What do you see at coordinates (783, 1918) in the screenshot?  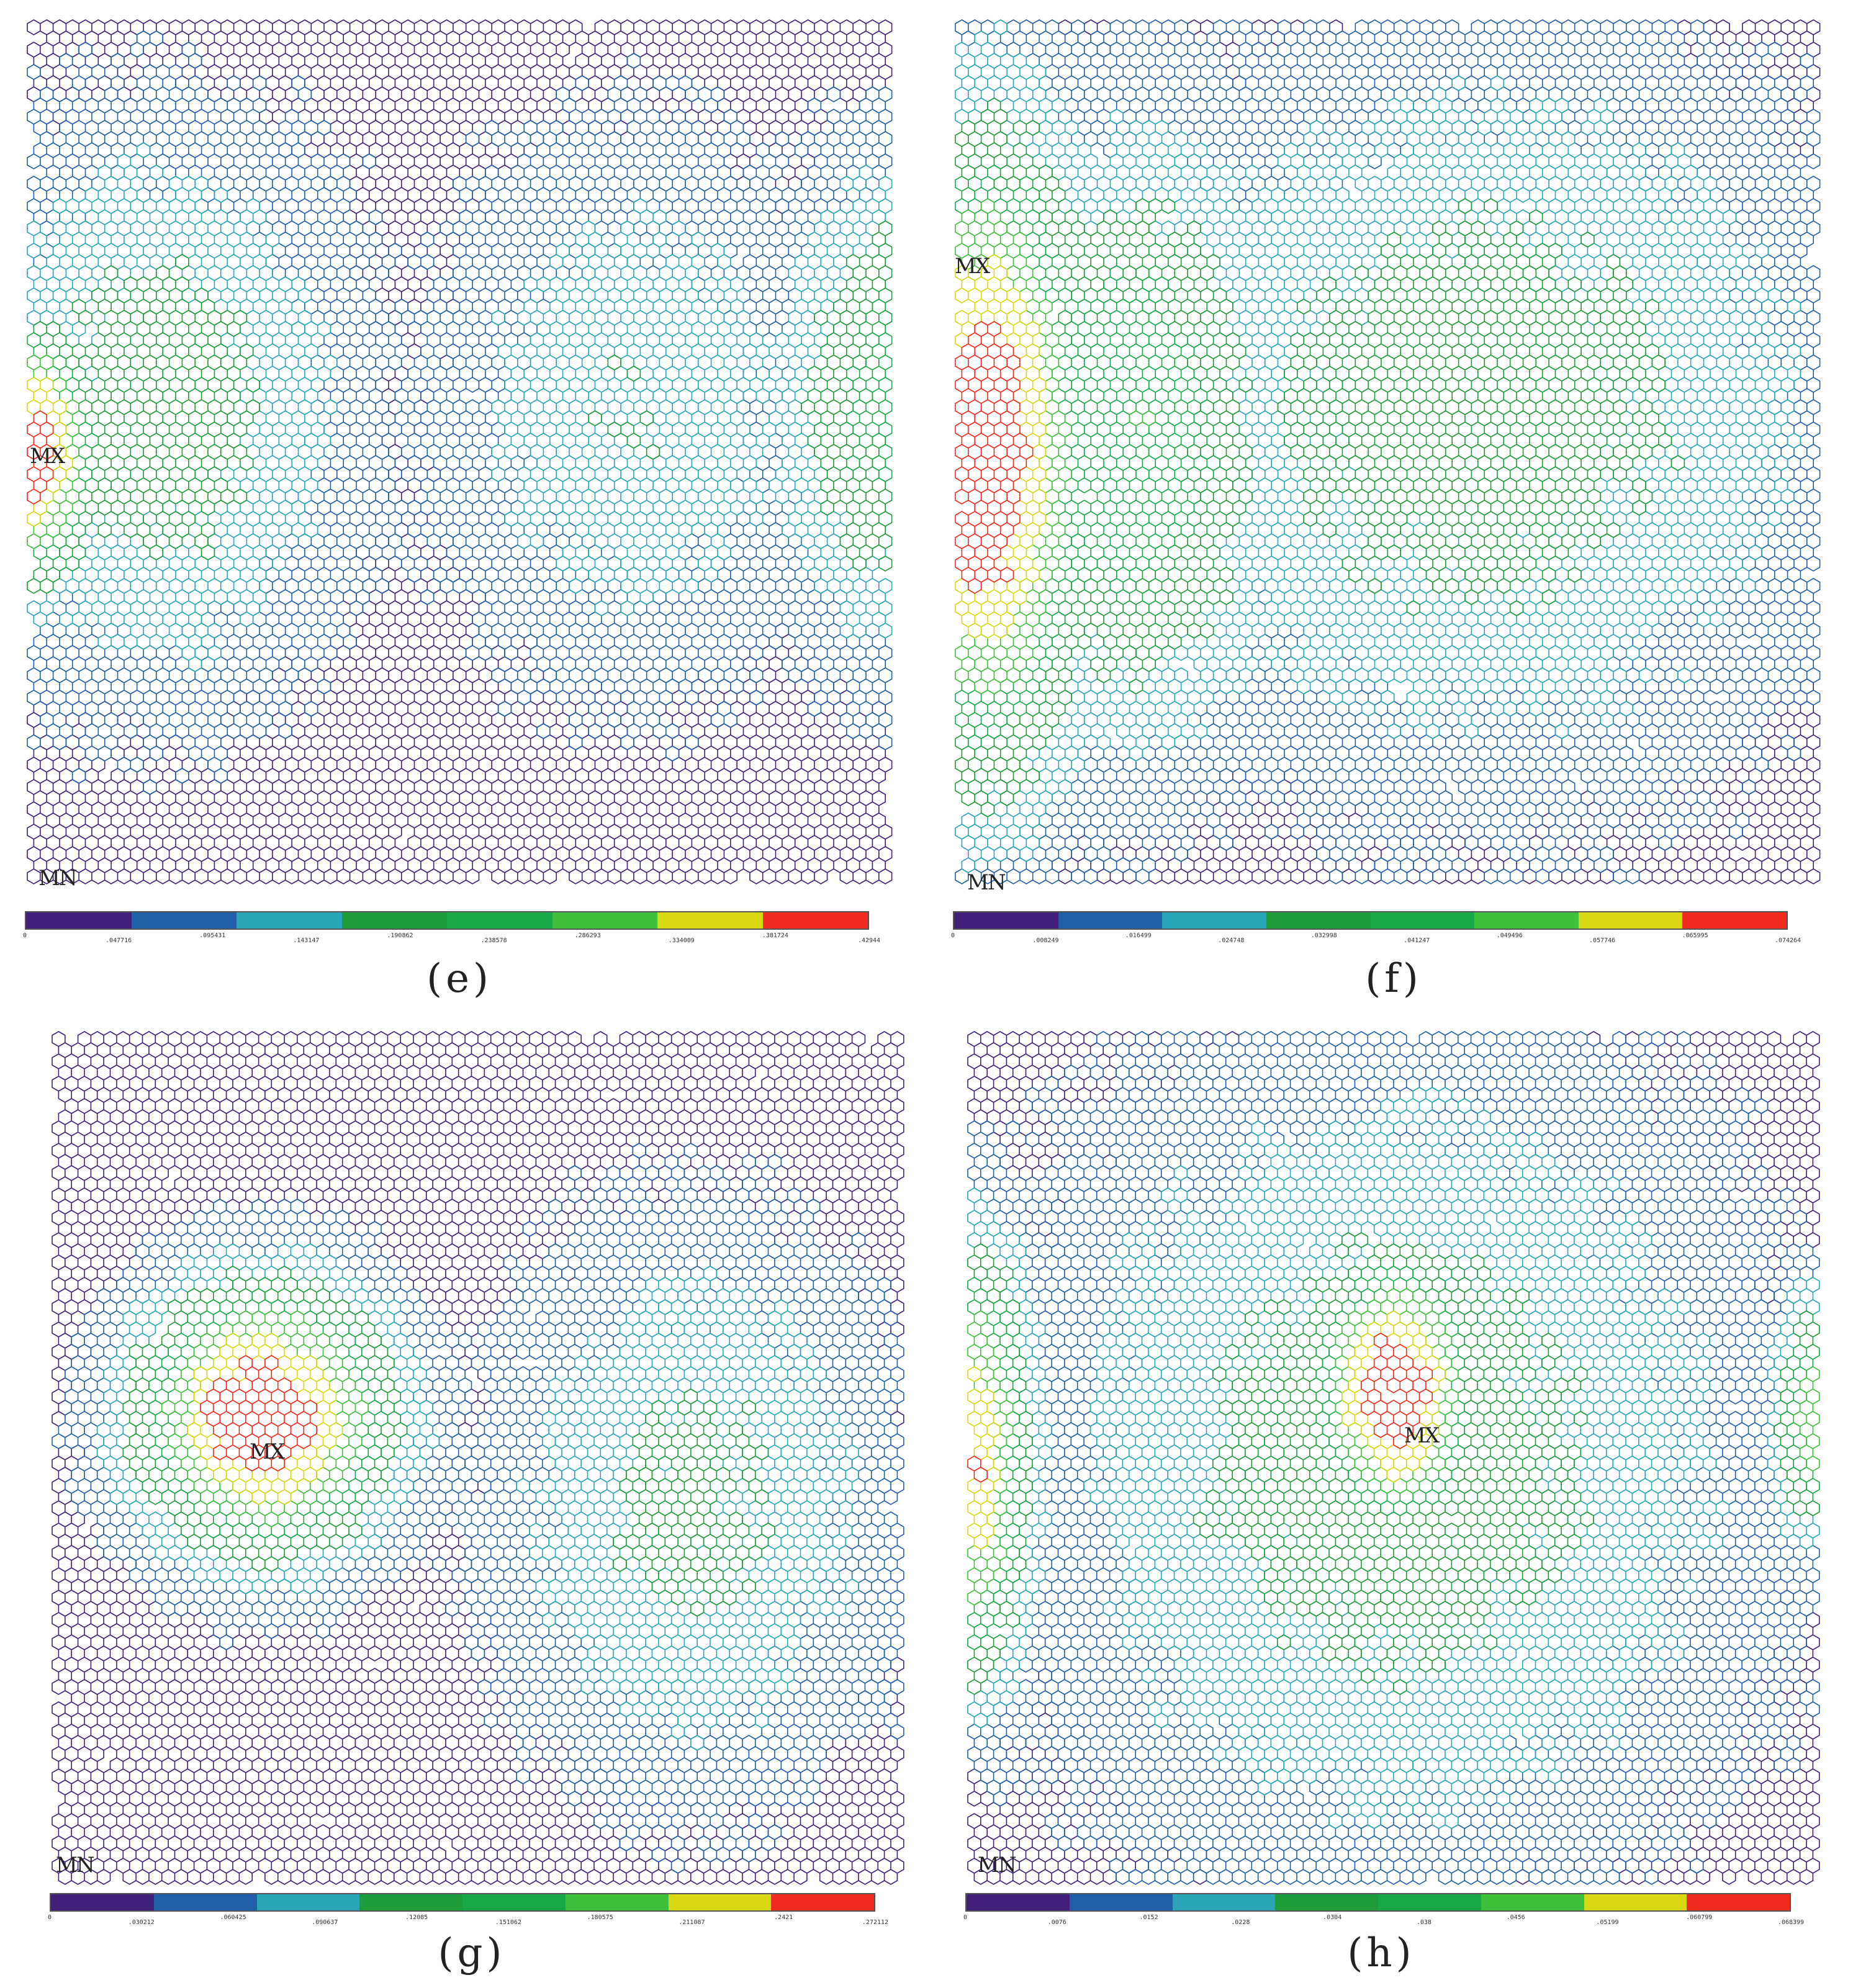 I see `colorbar-tick-label: .2421` at bounding box center [783, 1918].